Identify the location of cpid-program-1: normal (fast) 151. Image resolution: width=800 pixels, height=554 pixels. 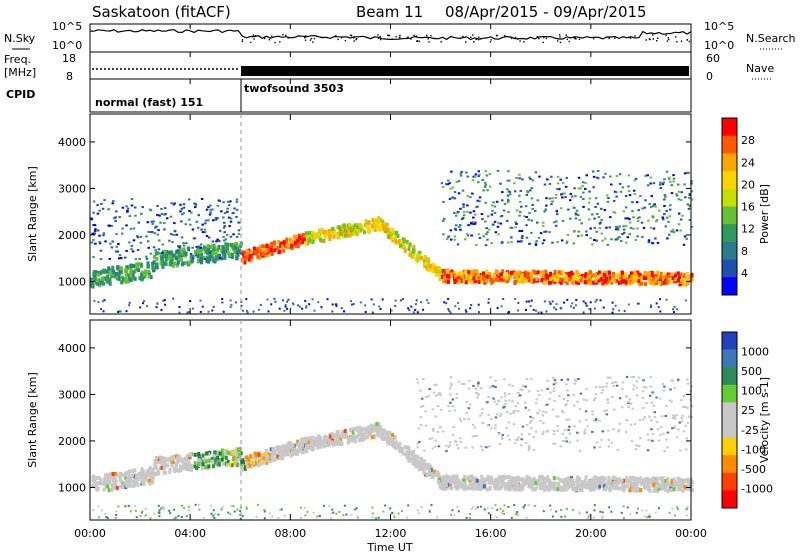
(149, 102).